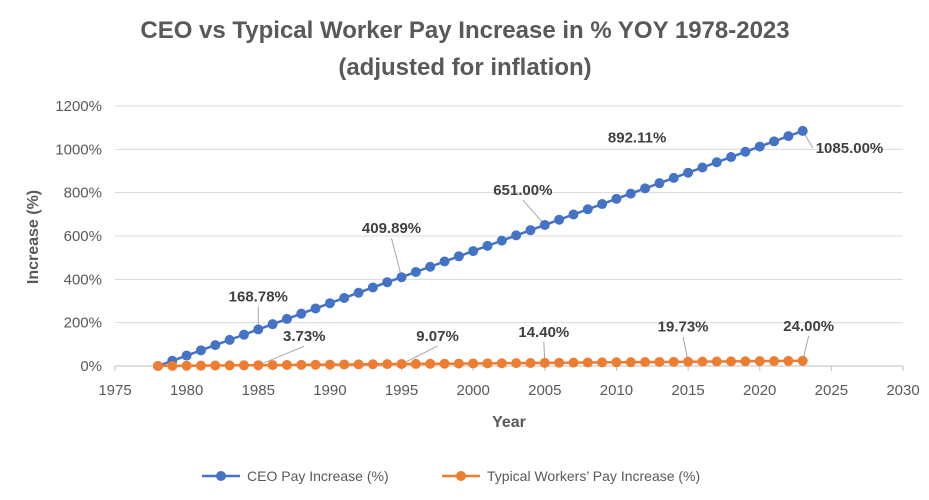 The image size is (929, 500). I want to click on data-label: 9.07%, so click(437, 336).